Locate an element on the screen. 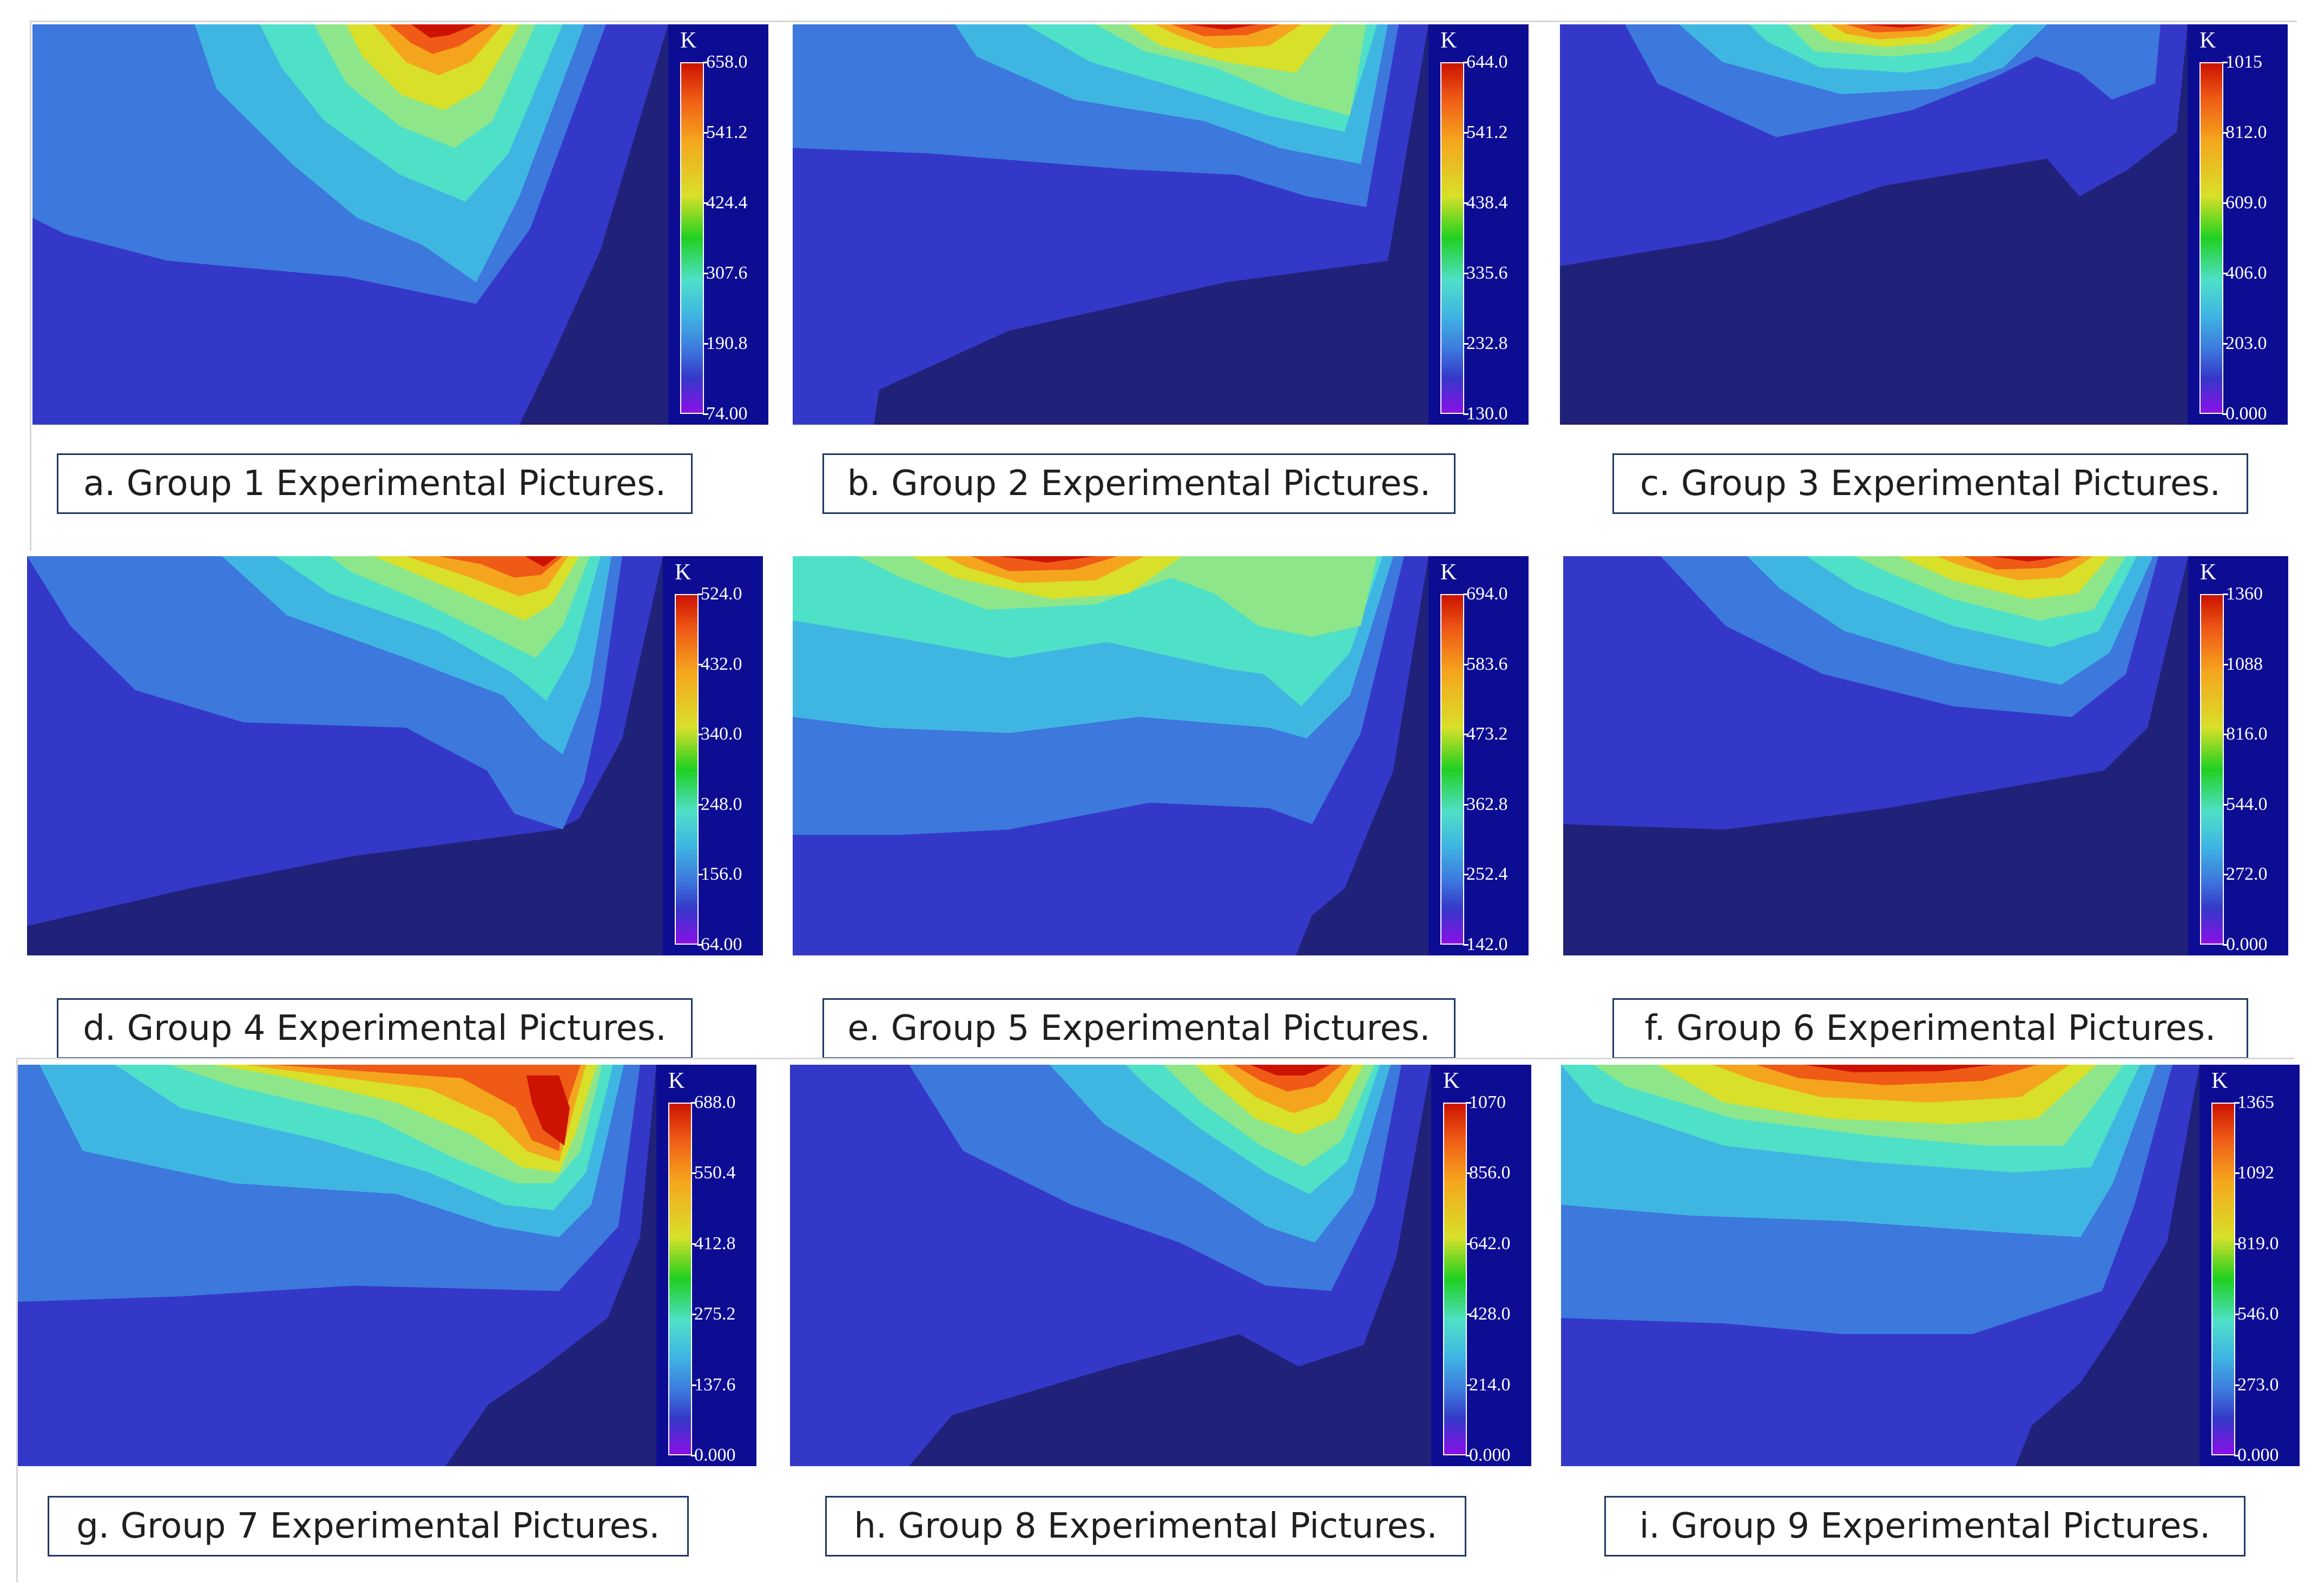  colorbar-tick: 816.0 is located at coordinates (2245, 734).